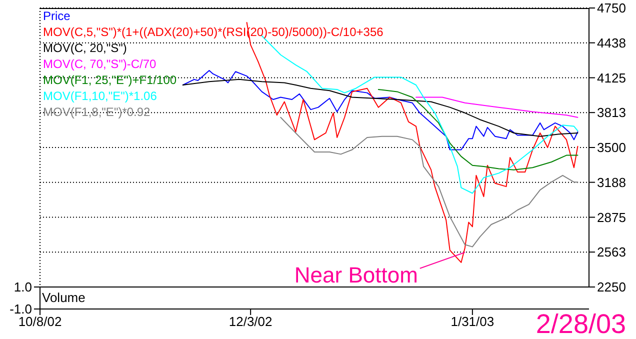 The height and width of the screenshot is (339, 636). Describe the element at coordinates (611, 217) in the screenshot. I see `y-tick-label: 2875` at that location.